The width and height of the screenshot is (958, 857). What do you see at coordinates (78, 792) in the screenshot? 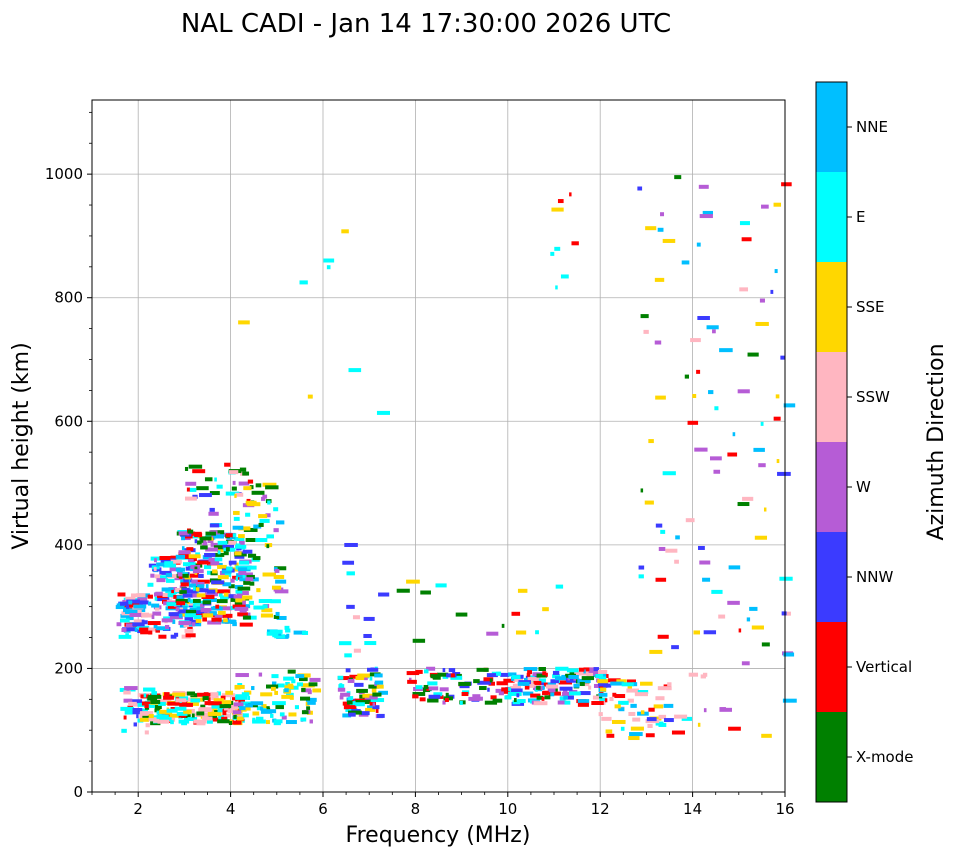
I see `y-tick-label: 0` at bounding box center [78, 792].